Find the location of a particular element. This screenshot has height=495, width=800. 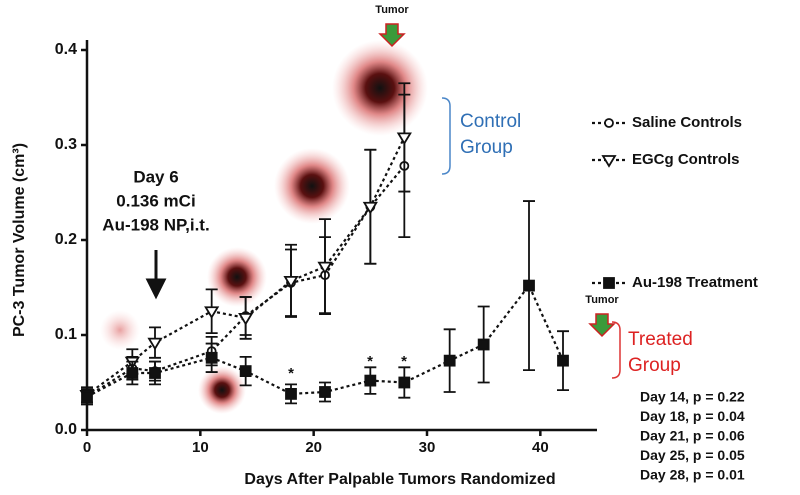

x-tick-label: 20 is located at coordinates (313, 447).